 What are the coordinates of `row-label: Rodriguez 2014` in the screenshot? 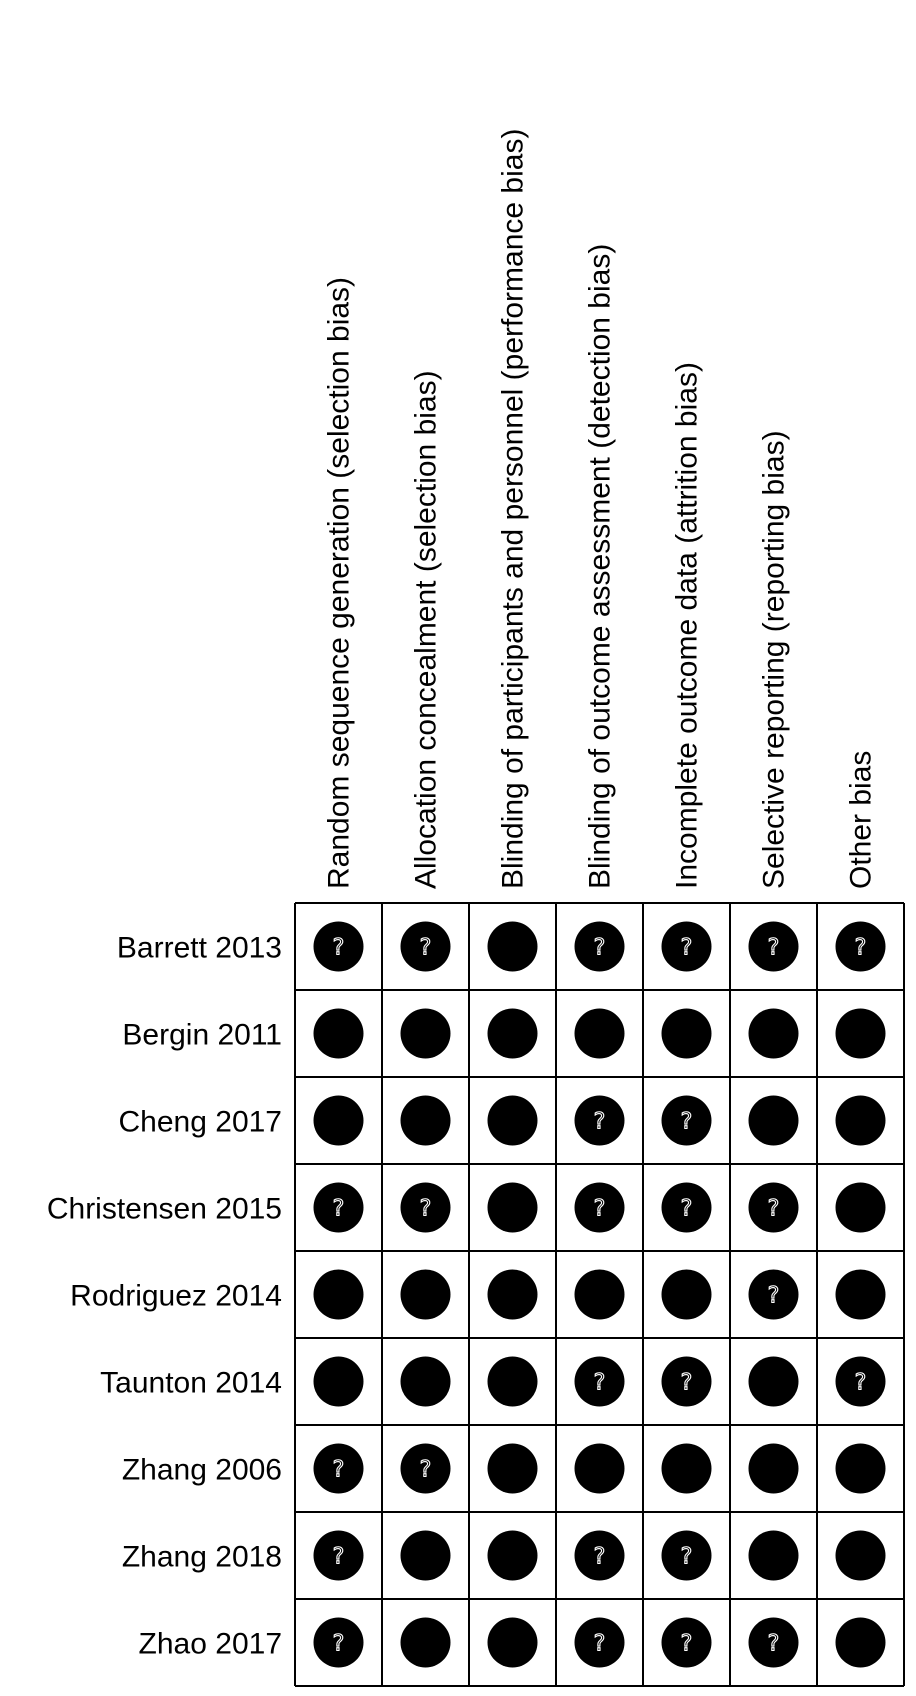 It's located at (176, 1296).